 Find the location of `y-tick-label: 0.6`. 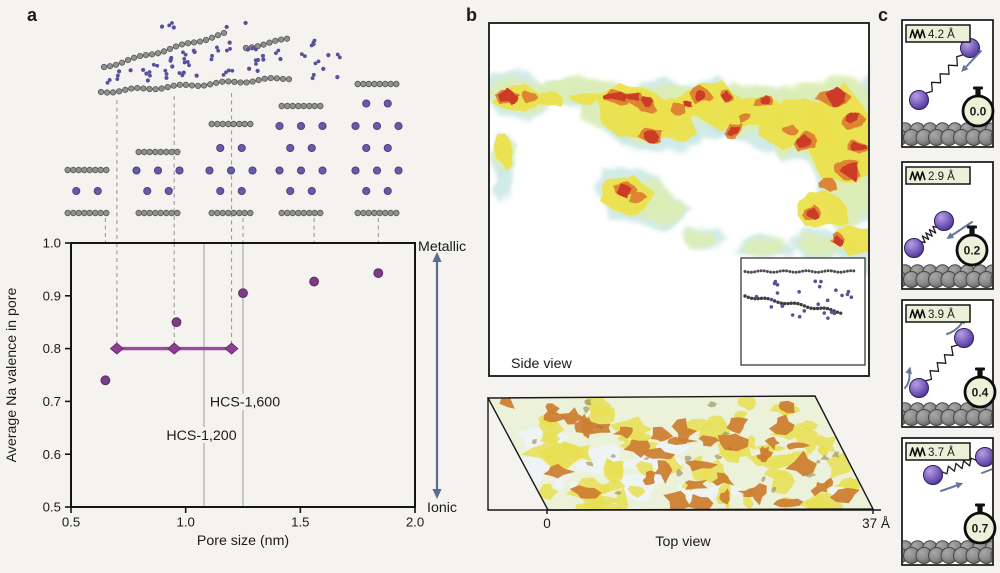

y-tick-label: 0.6 is located at coordinates (52, 454).